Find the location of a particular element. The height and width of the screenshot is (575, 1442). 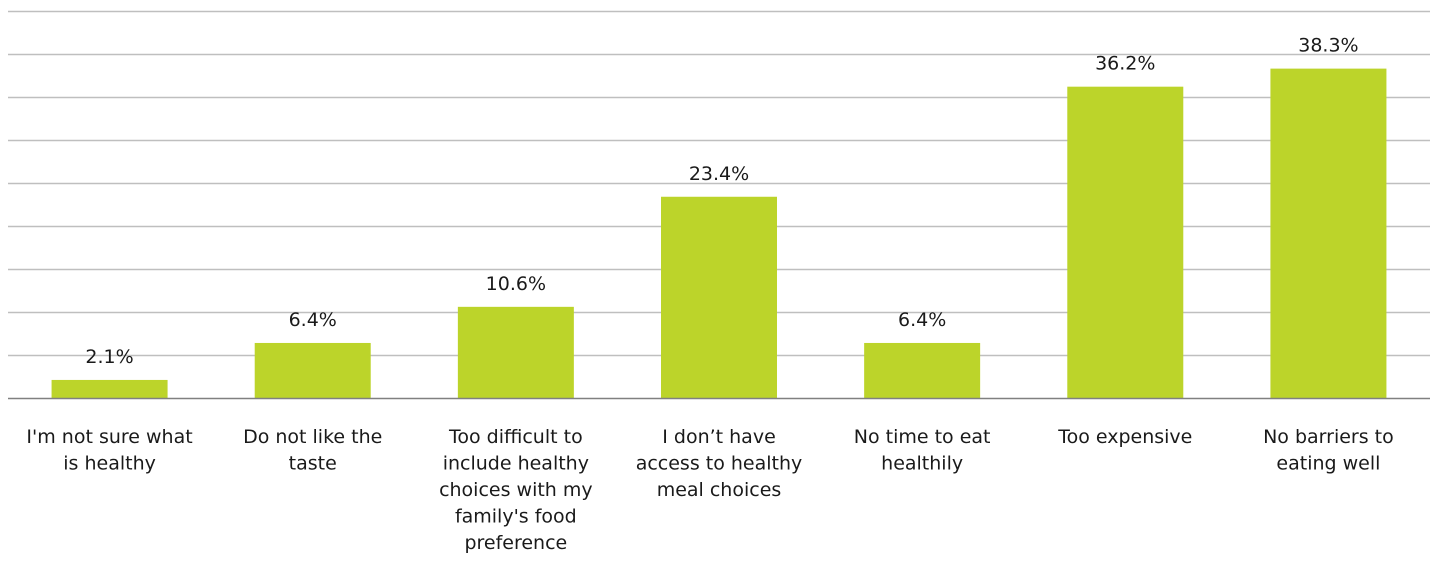

category-label: Do not like the taste is located at coordinates (312, 450).